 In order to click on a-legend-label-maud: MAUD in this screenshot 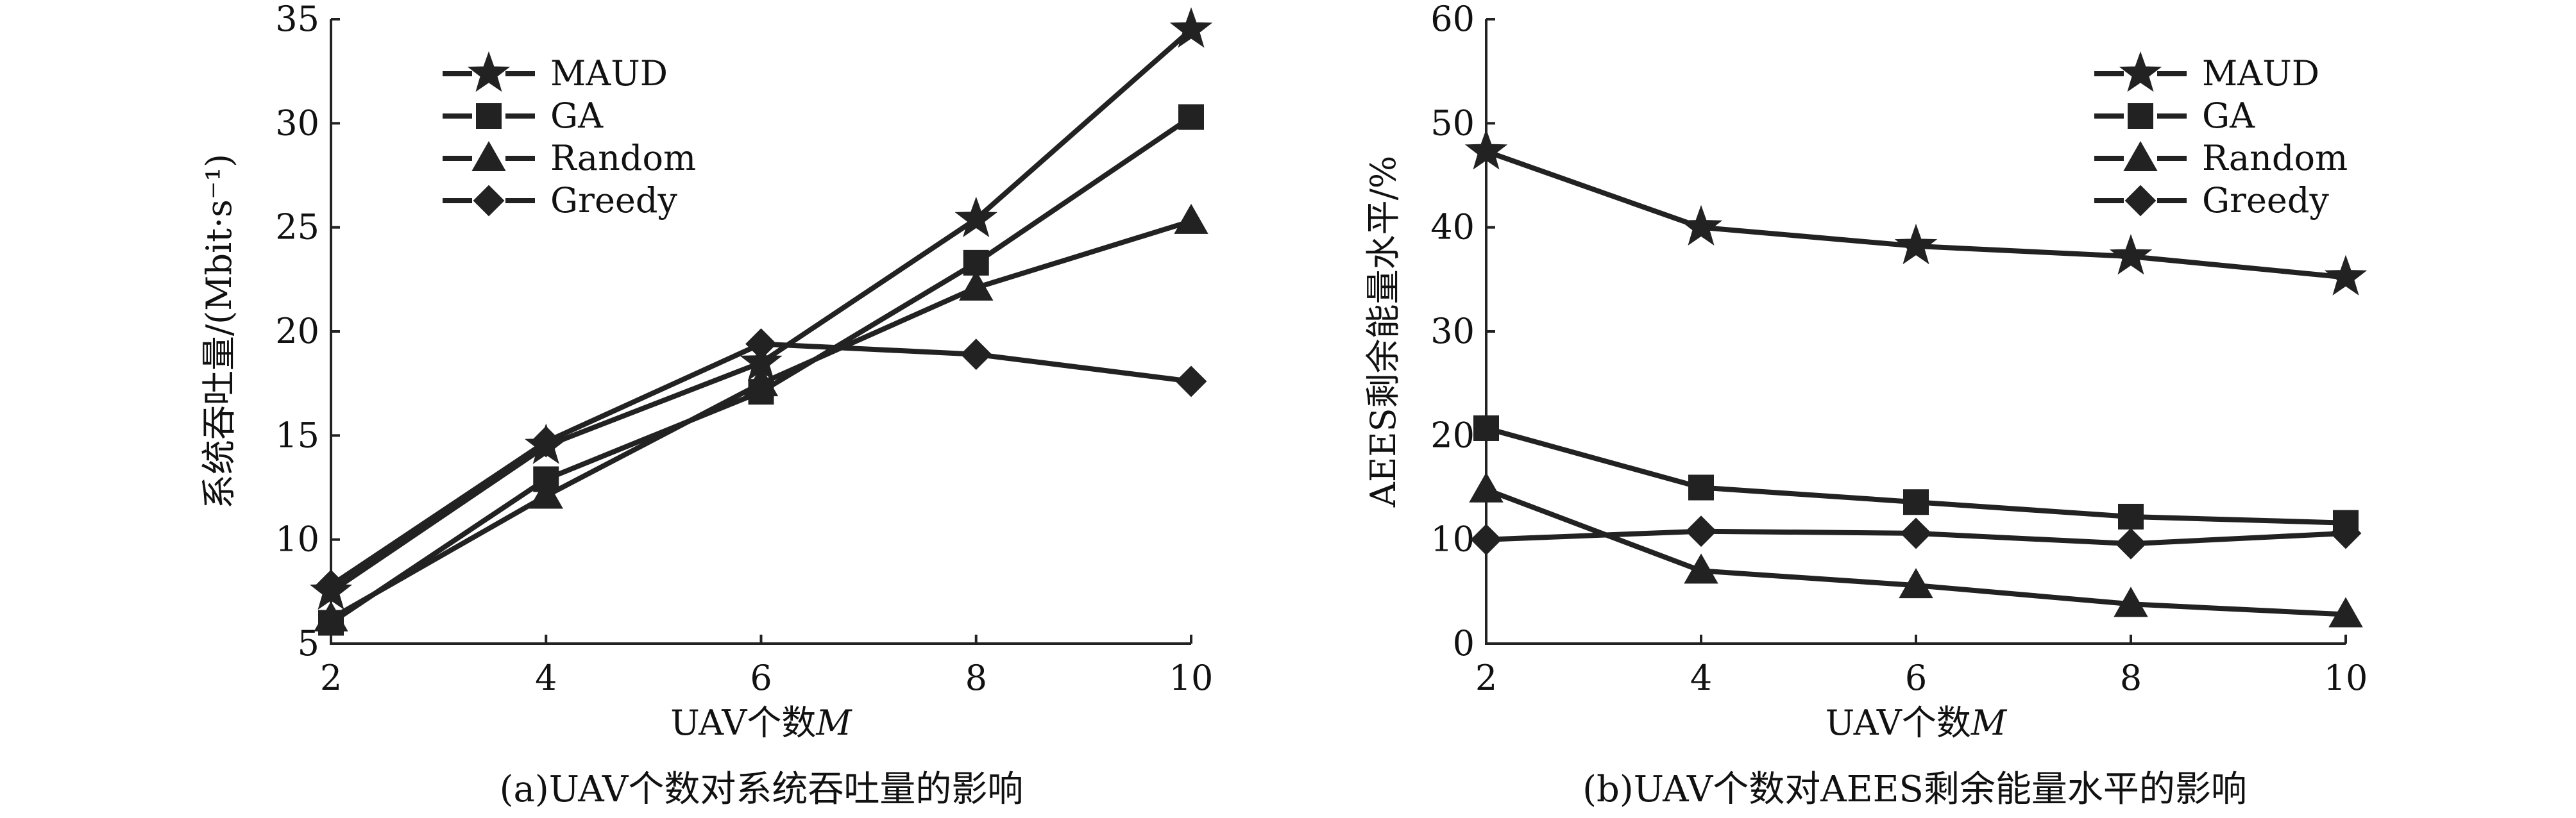, I will do `click(609, 73)`.